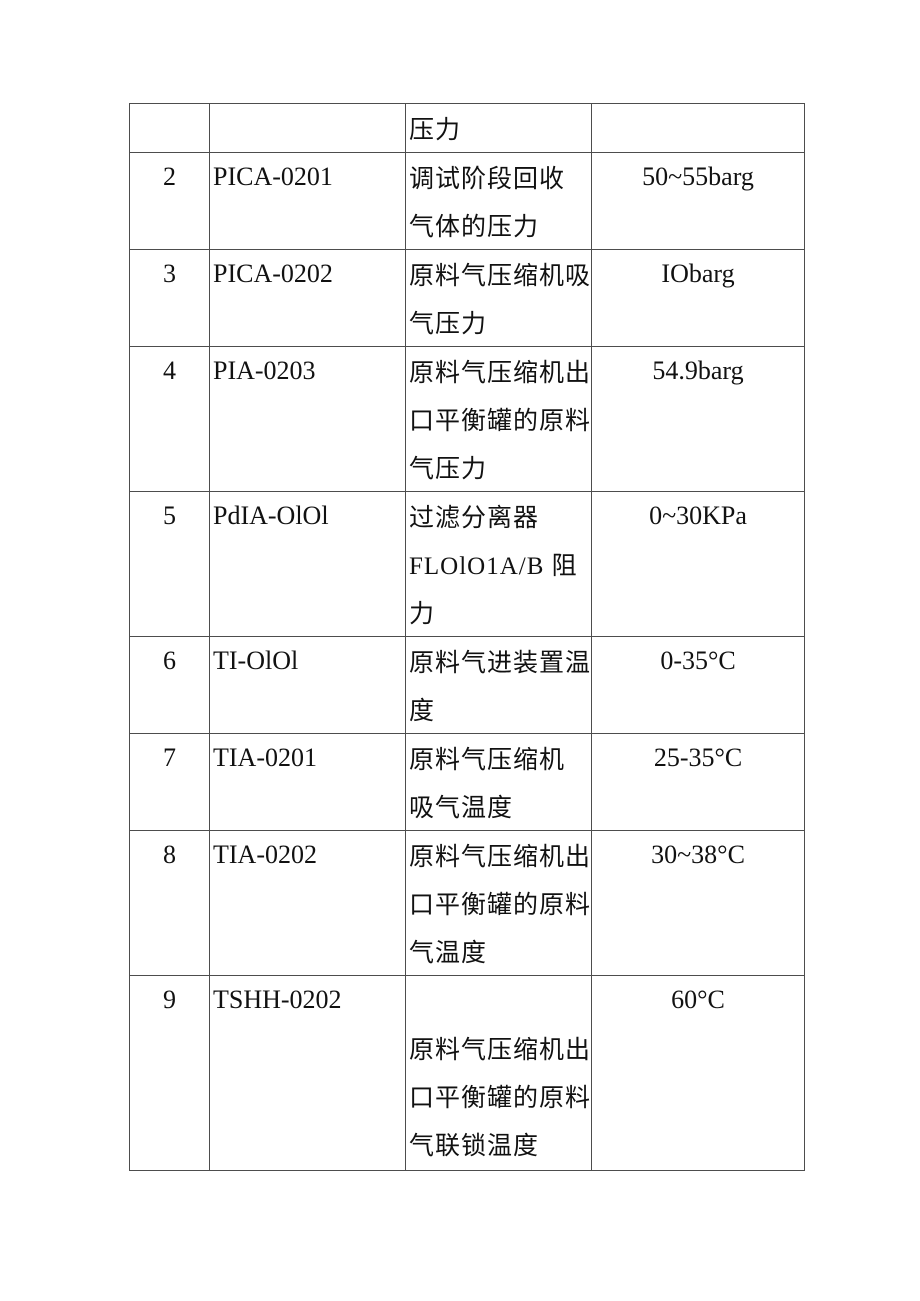 Image resolution: width=920 pixels, height=1301 pixels. I want to click on tag-cell: PdIA-OlOl, so click(307, 564).